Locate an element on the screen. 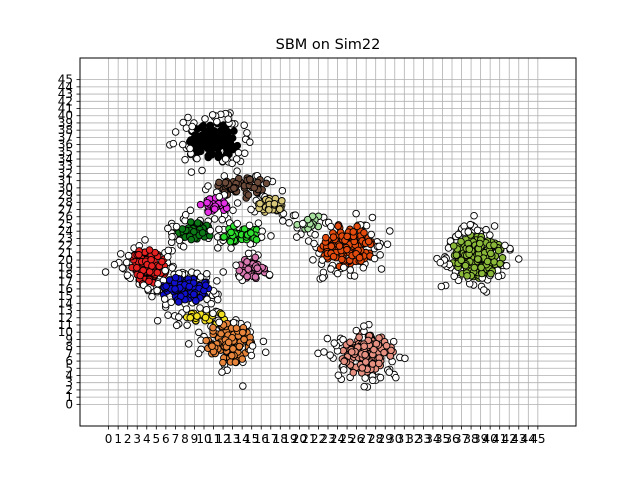 This screenshot has width=640, height=480. y-tick-label: 24 is located at coordinates (65, 231).